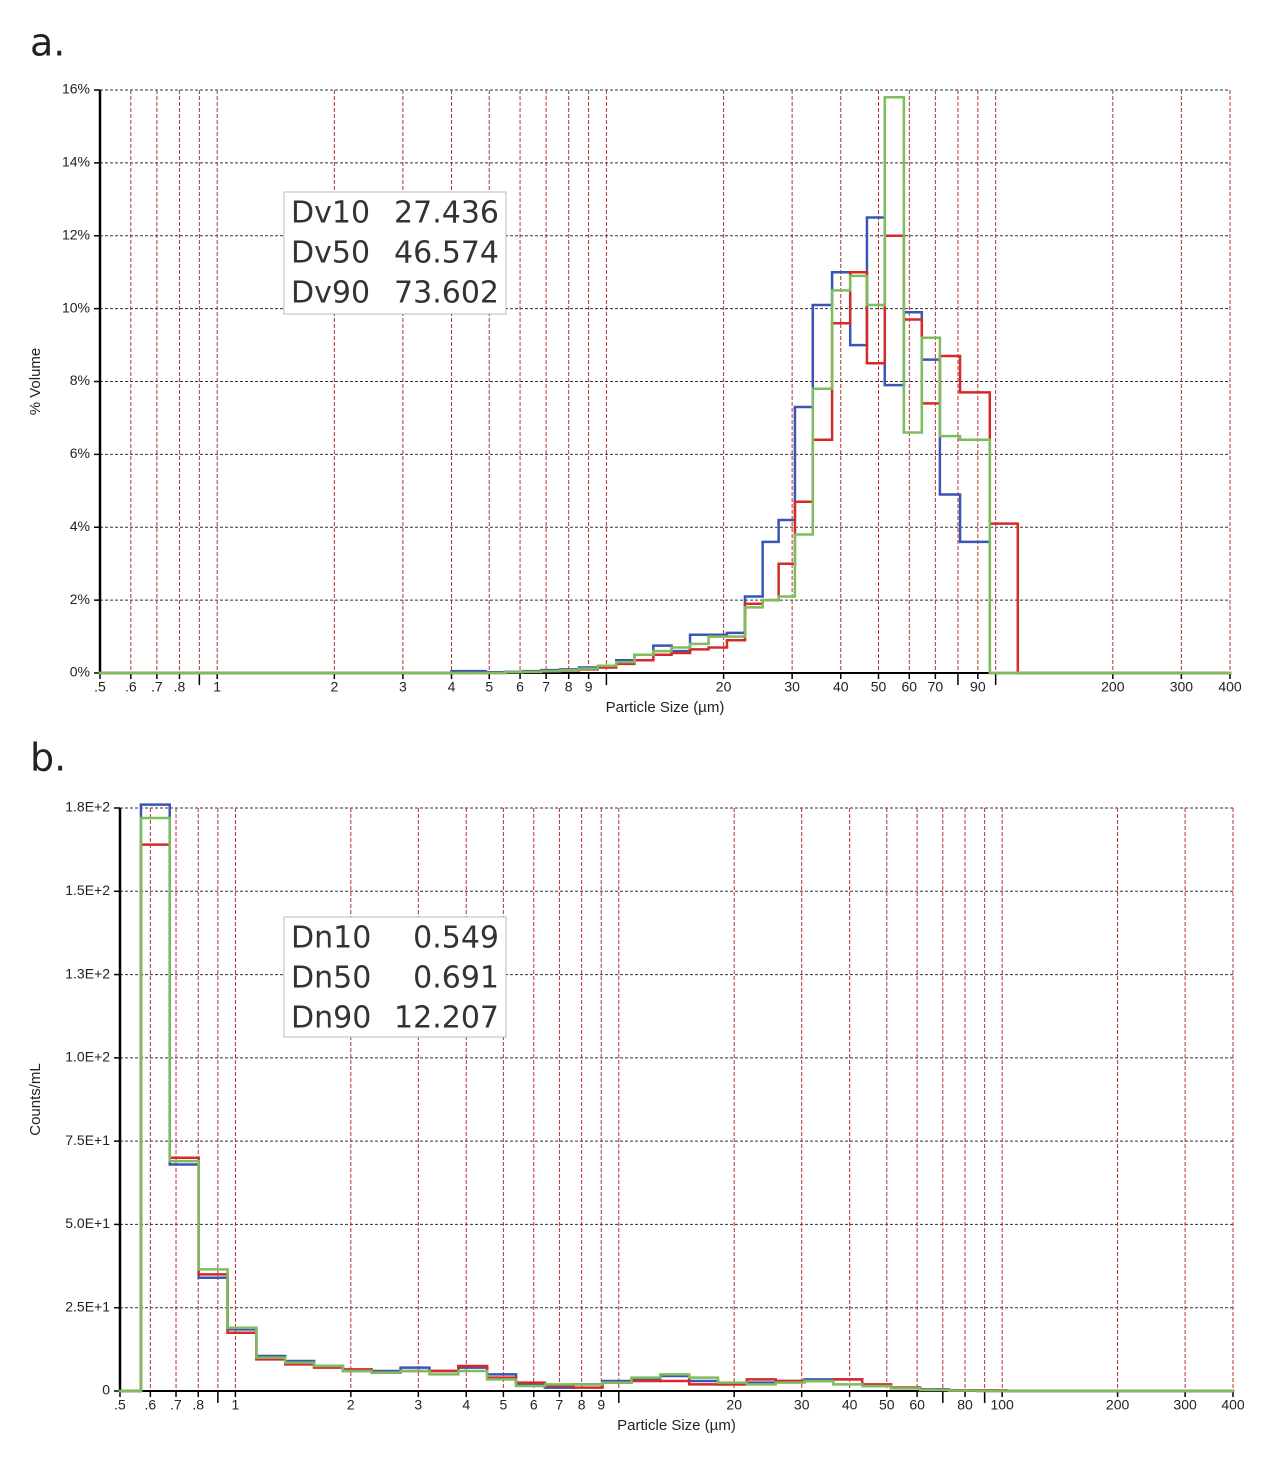 Image resolution: width=1280 pixels, height=1460 pixels. What do you see at coordinates (76, 162) in the screenshot?
I see `y-tick-label: 14%` at bounding box center [76, 162].